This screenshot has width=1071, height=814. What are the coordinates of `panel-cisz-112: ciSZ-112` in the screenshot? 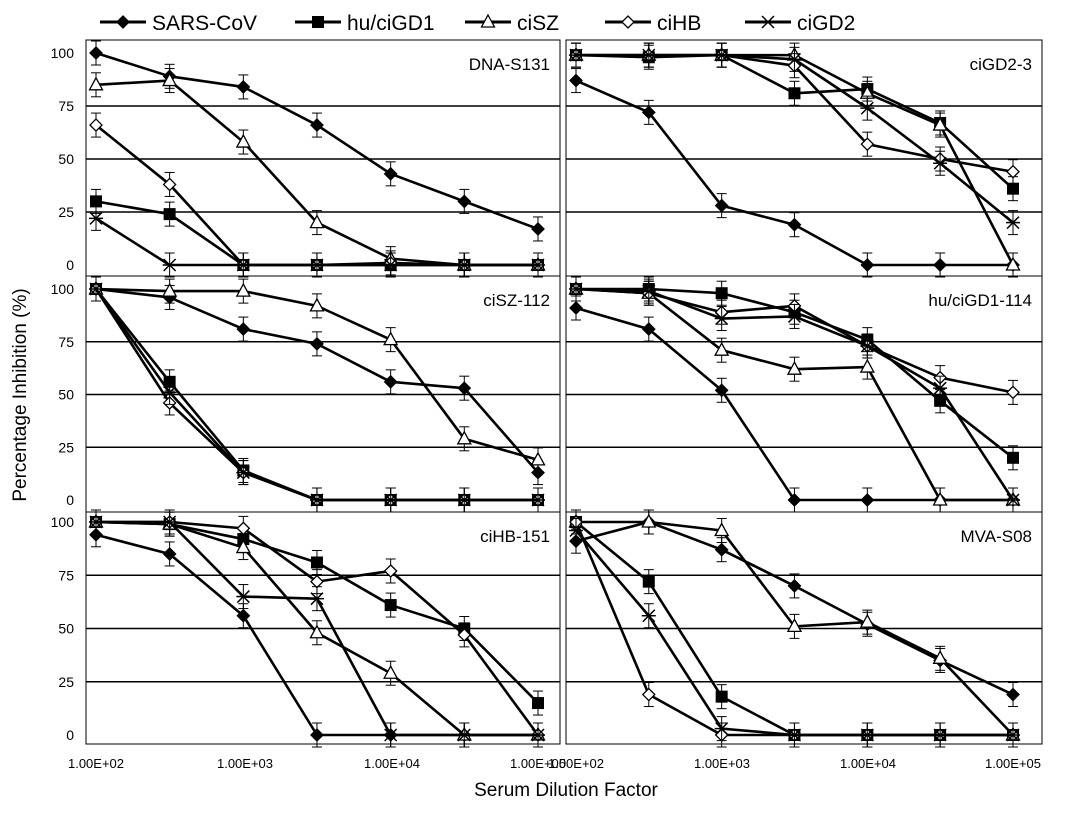 It's located at (323, 394).